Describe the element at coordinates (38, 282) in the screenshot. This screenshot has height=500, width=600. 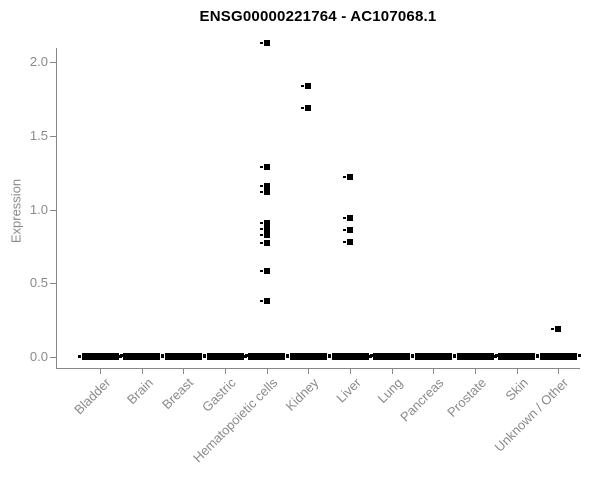
I see `y-tick-label: 0.5` at that location.